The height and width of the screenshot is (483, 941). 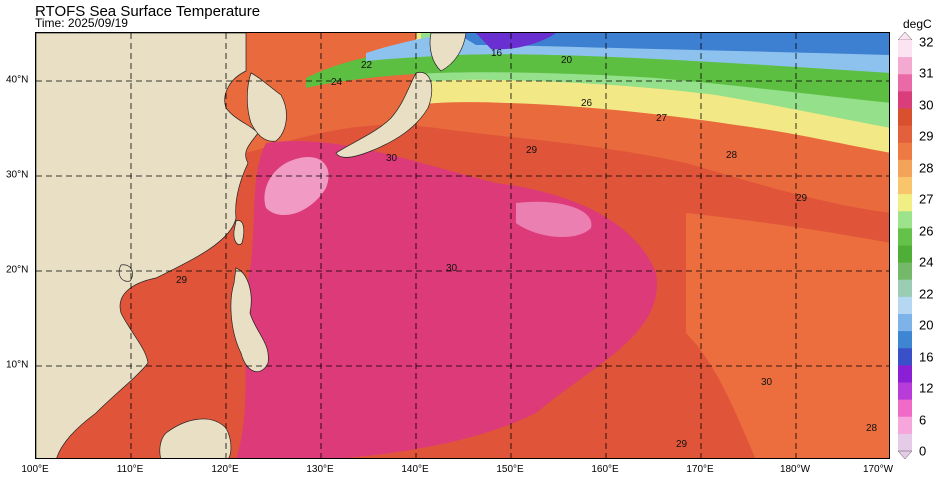 I want to click on land-borneo, so click(x=195, y=438).